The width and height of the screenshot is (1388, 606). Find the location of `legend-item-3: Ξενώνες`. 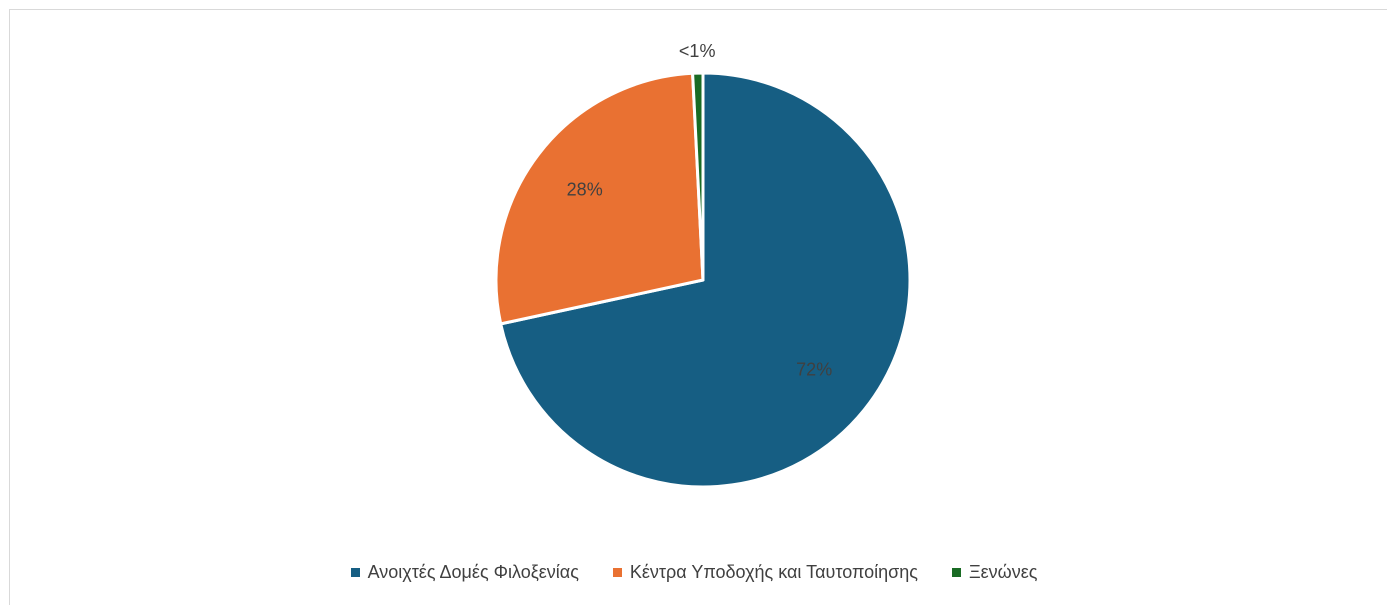

legend-item-3: Ξενώνες is located at coordinates (994, 572).